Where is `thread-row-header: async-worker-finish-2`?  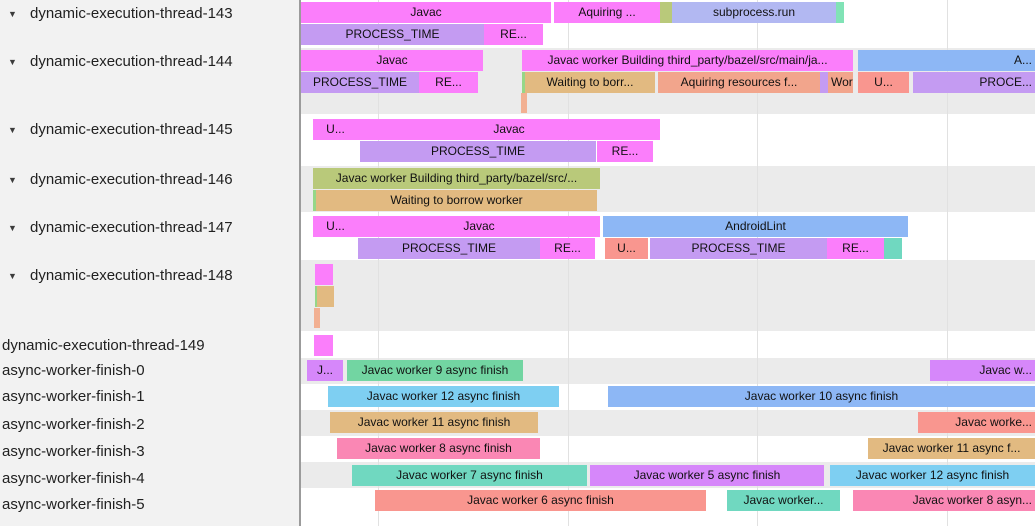
thread-row-header: async-worker-finish-2 is located at coordinates (149, 425).